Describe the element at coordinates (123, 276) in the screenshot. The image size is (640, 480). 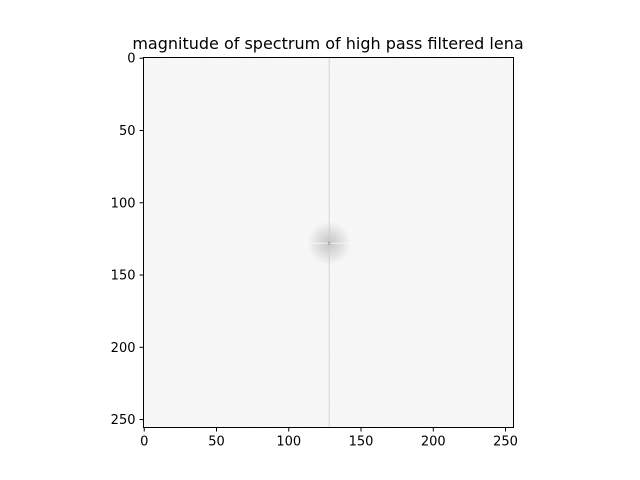
I see `y-tick-label: 150` at that location.